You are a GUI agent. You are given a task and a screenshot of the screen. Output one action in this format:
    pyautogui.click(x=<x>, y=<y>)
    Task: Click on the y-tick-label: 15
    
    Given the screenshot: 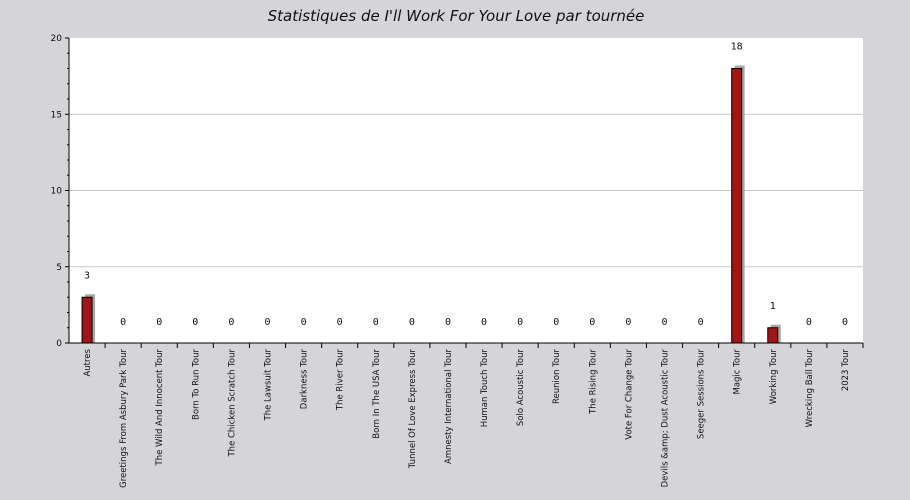 What is the action you would take?
    pyautogui.click(x=56, y=115)
    